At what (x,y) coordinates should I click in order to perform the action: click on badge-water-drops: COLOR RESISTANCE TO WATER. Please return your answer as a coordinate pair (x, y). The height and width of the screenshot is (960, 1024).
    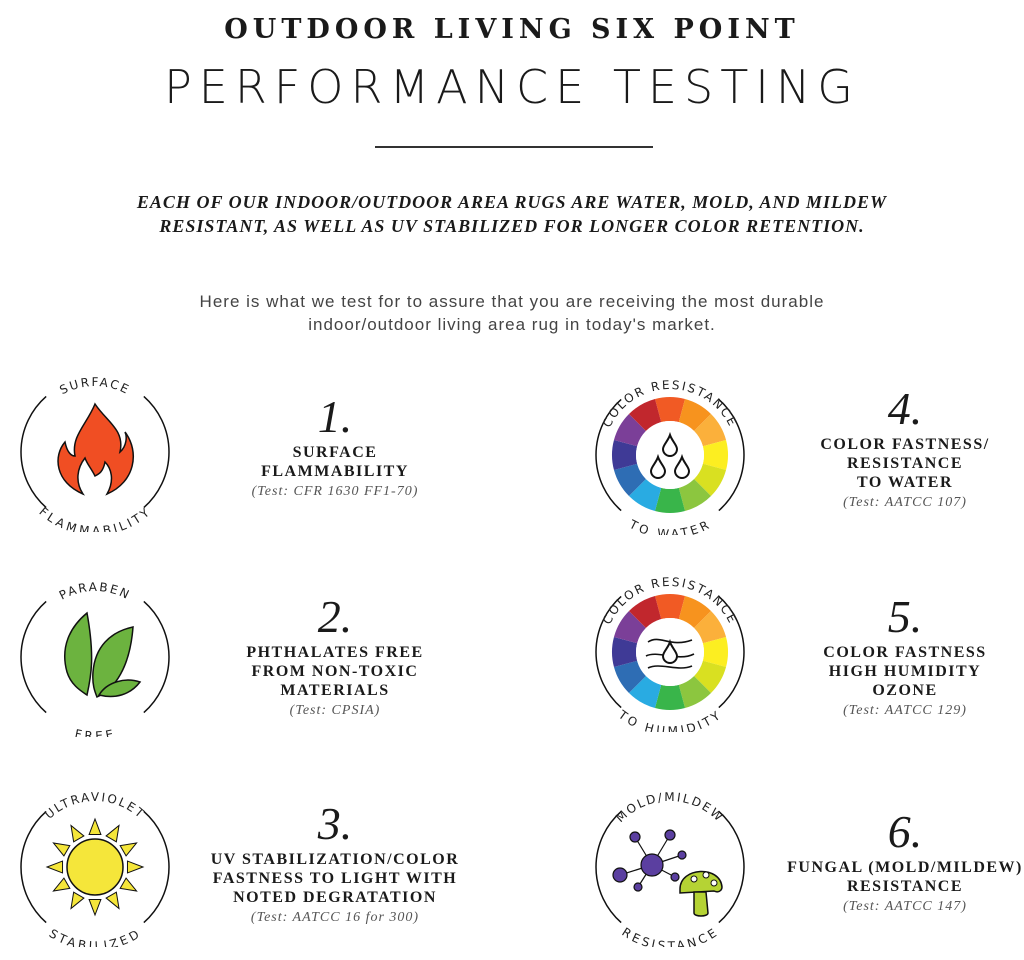
    Looking at the image, I should click on (670, 456).